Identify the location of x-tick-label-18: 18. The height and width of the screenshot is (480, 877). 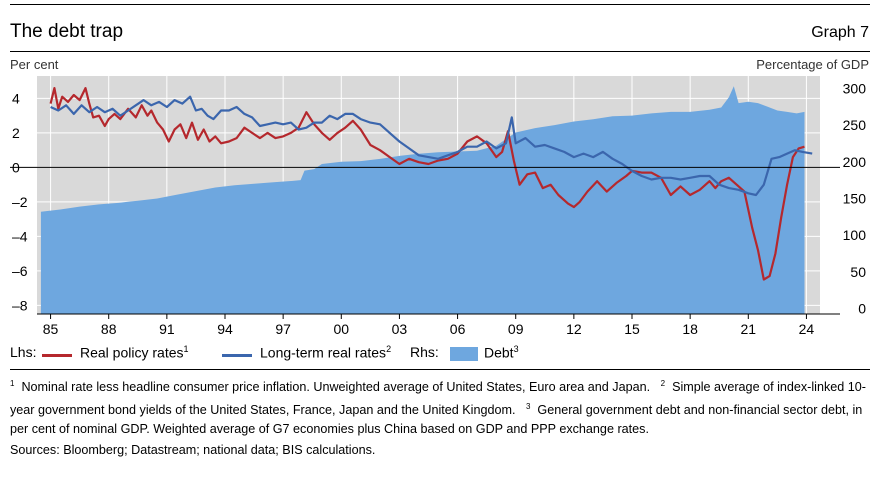
(690, 329).